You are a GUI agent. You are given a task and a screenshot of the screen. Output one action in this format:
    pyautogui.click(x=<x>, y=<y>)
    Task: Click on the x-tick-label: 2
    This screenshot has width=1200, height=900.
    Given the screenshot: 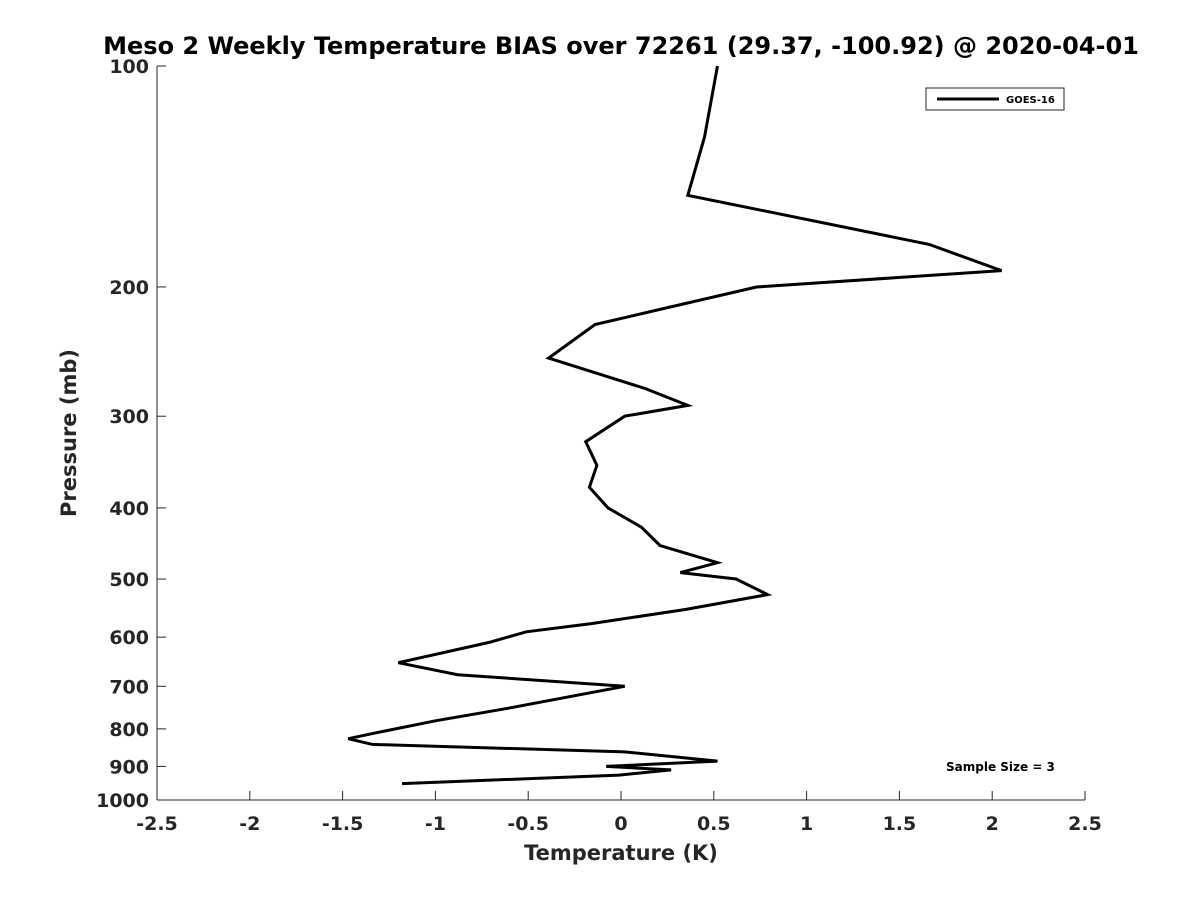 What is the action you would take?
    pyautogui.click(x=992, y=824)
    